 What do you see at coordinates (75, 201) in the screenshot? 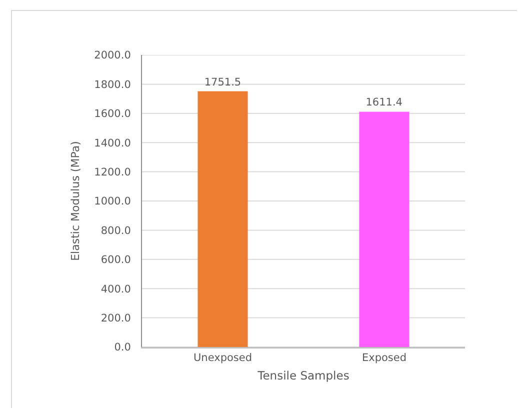
I see `y-axis-title: Elastic Modulus (MPa)` at bounding box center [75, 201].